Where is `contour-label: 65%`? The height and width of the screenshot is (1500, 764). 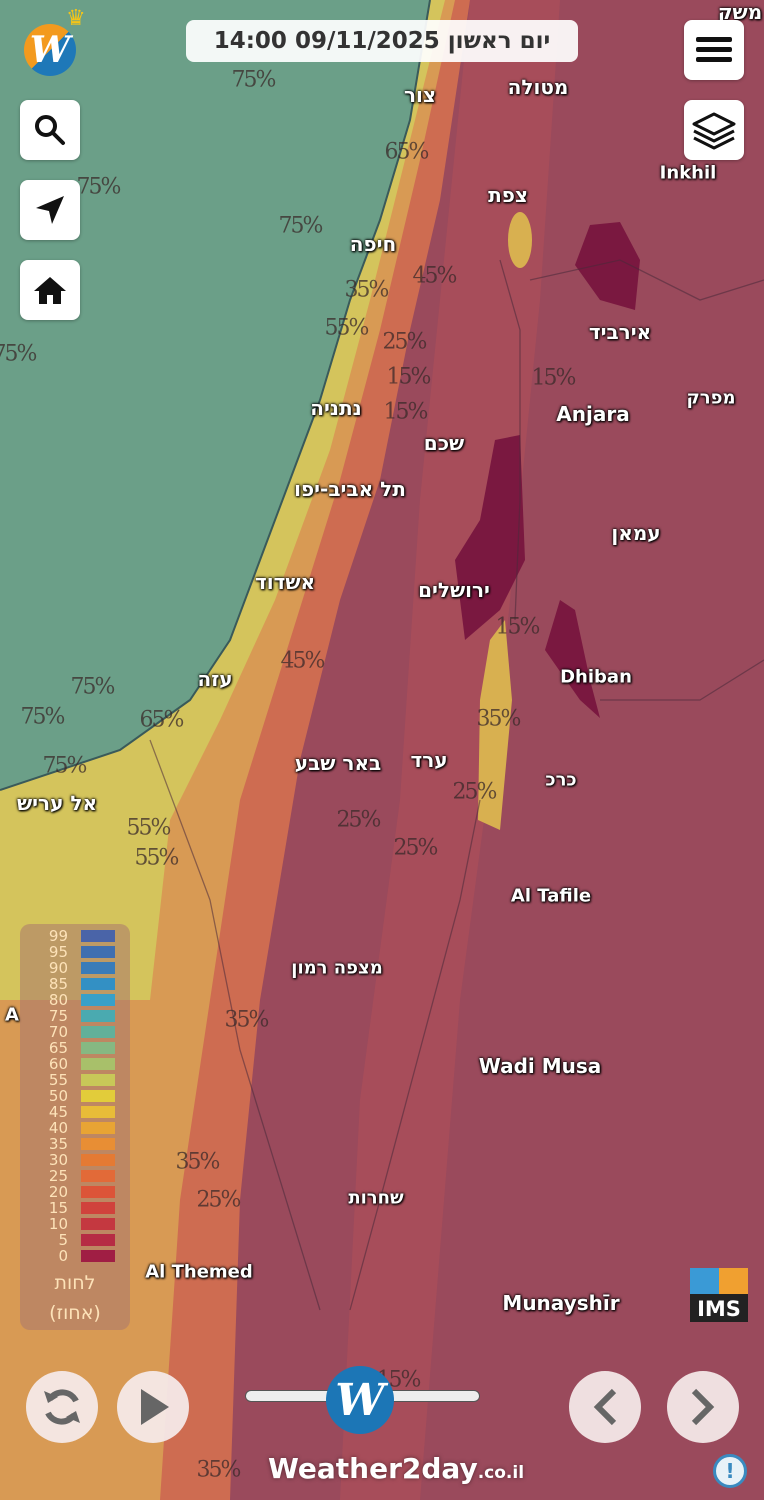
contour-label: 65% is located at coordinates (407, 152).